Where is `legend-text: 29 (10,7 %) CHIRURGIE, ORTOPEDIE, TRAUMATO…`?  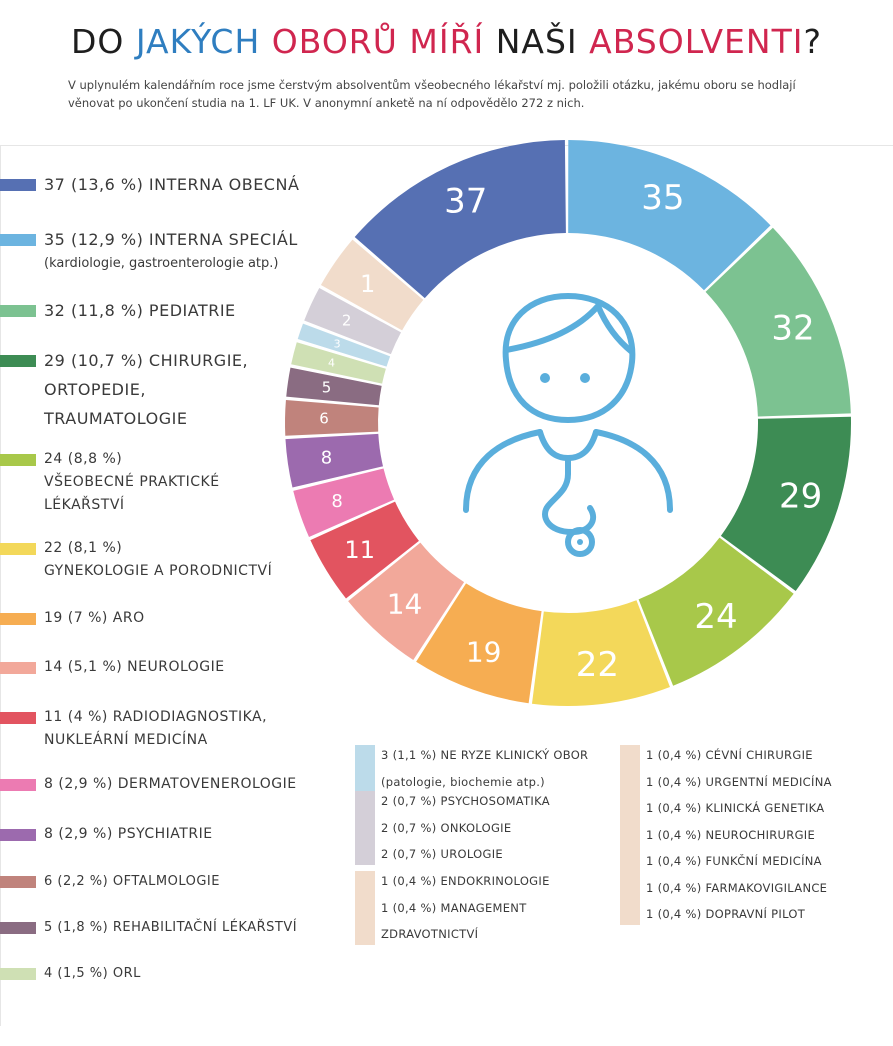
legend-text: 29 (10,7 %) CHIRURGIE, ORTOPEDIE, TRAUMATO… is located at coordinates (146, 389).